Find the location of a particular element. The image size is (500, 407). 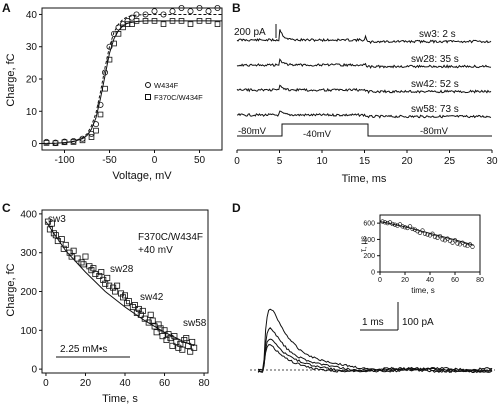

scale-time-label: 1 ms is located at coordinates (373, 322).